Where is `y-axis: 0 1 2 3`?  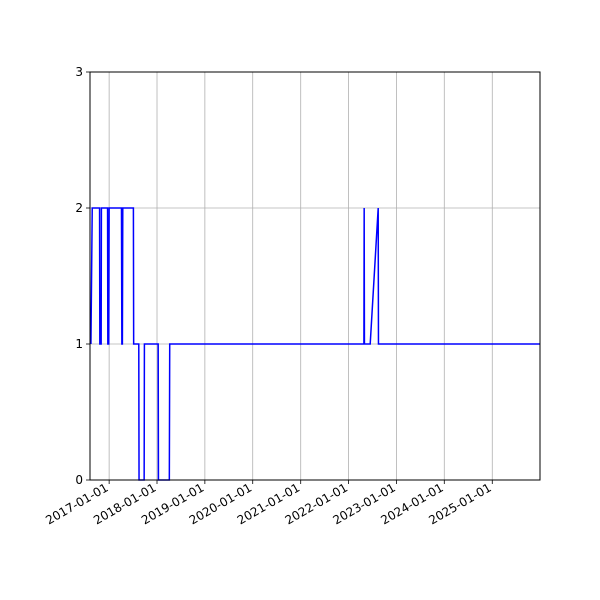 y-axis: 0 1 2 3 is located at coordinates (82, 276).